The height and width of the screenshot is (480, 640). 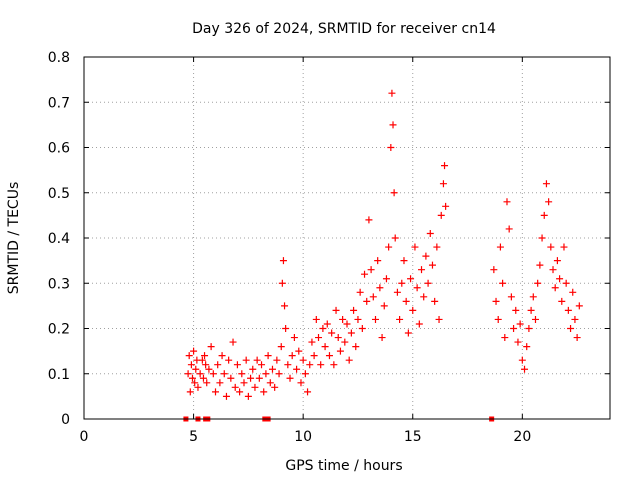 What do you see at coordinates (14, 238) in the screenshot?
I see `y-axis-title: SRMTID / TECUs` at bounding box center [14, 238].